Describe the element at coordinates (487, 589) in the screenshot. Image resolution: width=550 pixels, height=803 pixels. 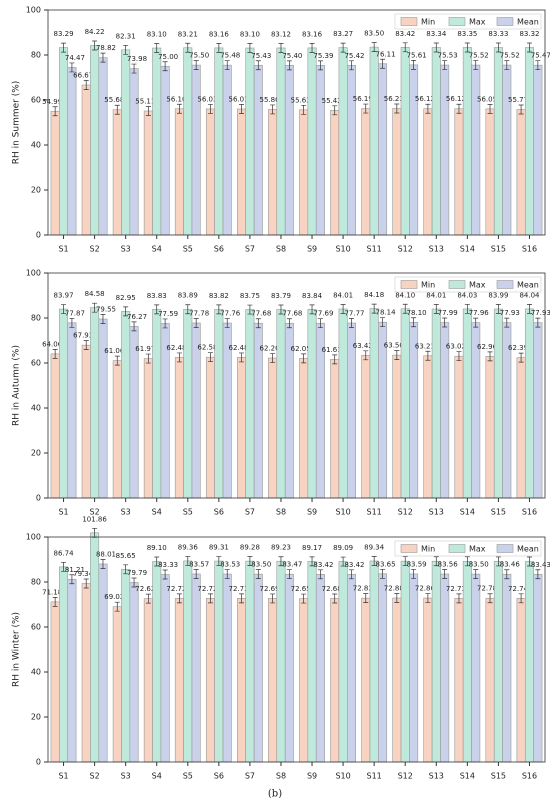
I see `value-label: 72.78` at that location.